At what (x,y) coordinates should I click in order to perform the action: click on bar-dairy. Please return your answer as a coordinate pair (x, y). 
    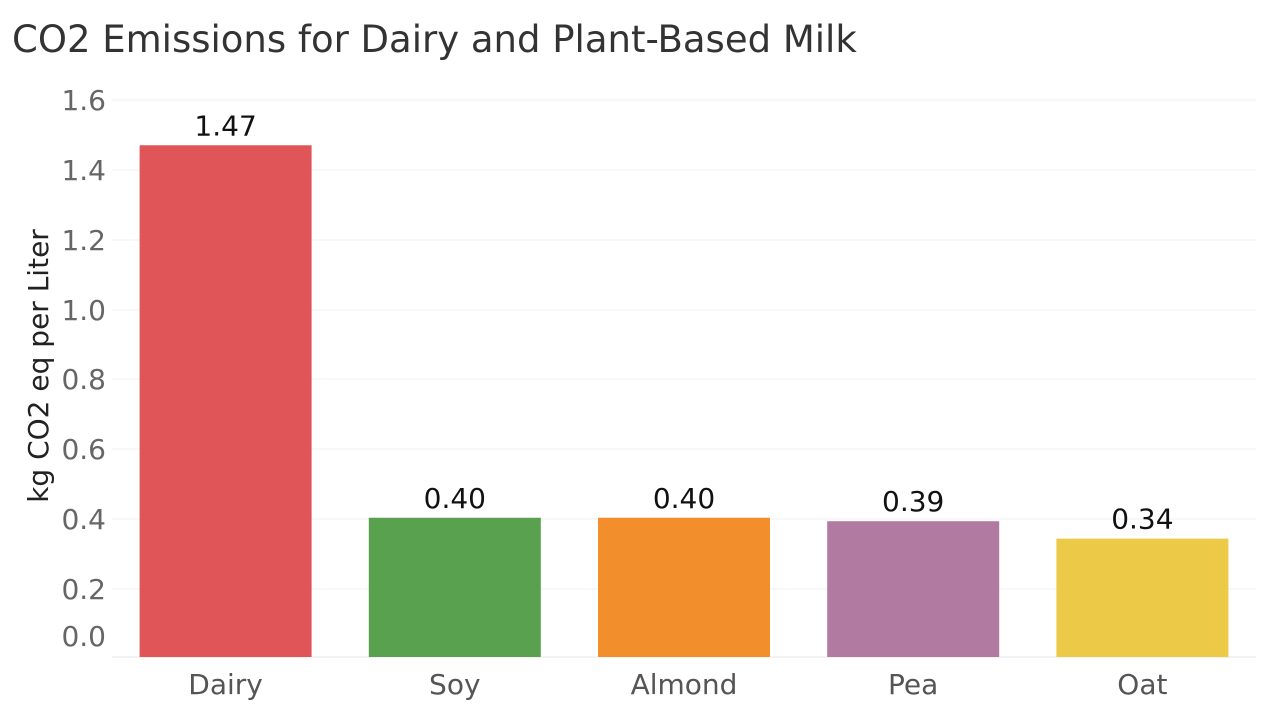
    Looking at the image, I should click on (225, 401).